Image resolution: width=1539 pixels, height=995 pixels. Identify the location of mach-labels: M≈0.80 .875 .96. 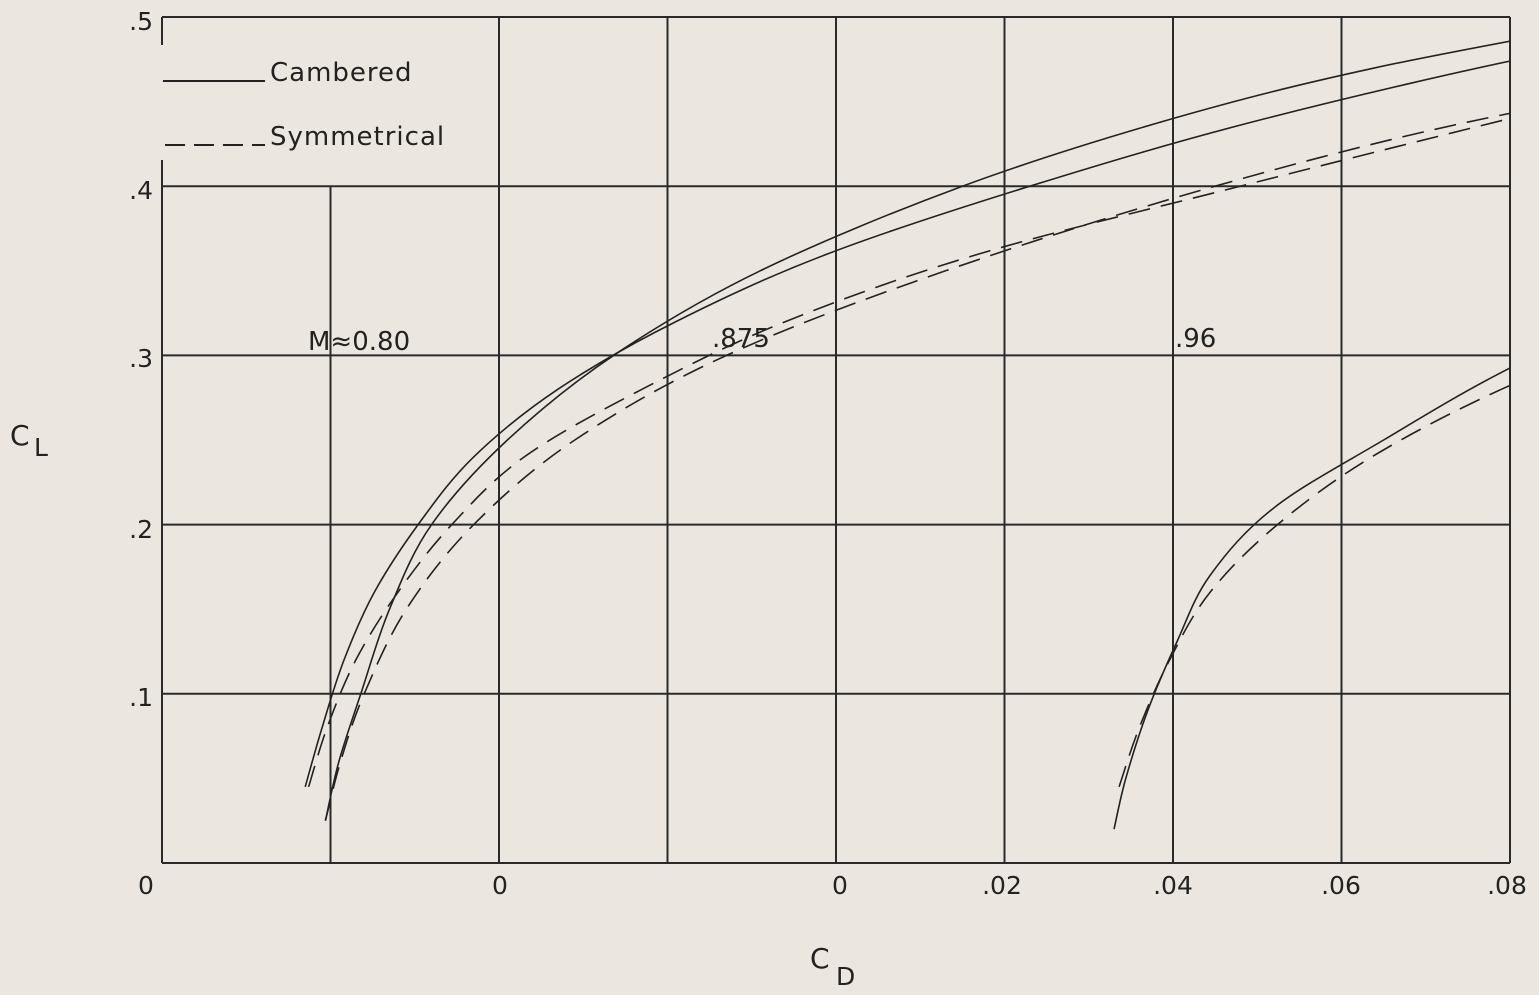
(762, 340).